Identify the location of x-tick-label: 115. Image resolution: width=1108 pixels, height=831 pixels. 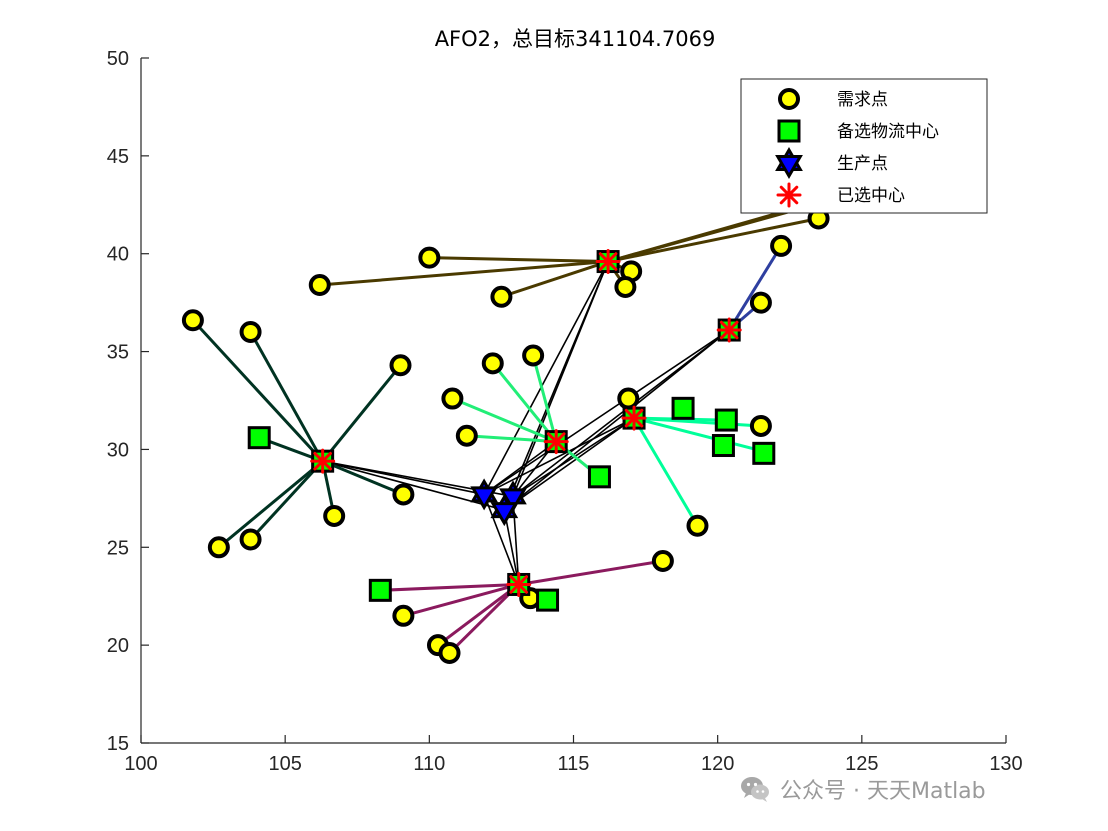
(574, 764).